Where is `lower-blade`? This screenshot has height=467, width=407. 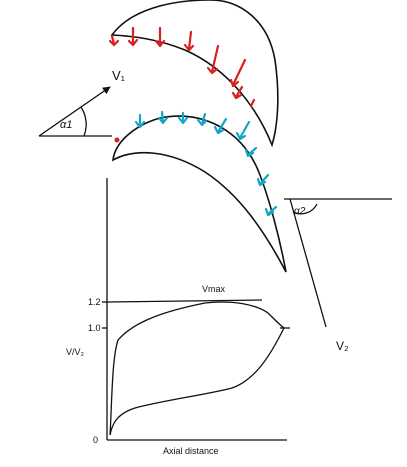 lower-blade is located at coordinates (199, 194).